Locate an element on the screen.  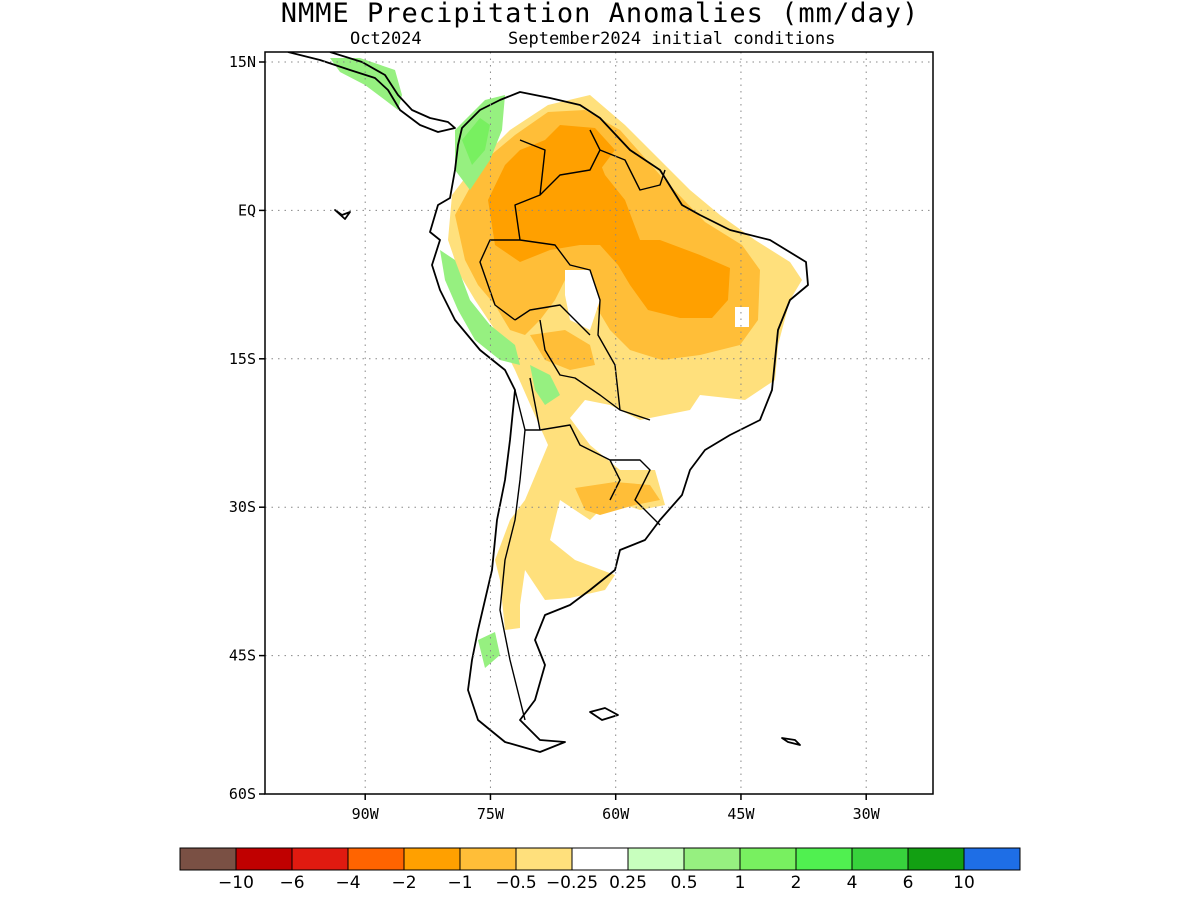
x-tick-label: 45W is located at coordinates (741, 814).